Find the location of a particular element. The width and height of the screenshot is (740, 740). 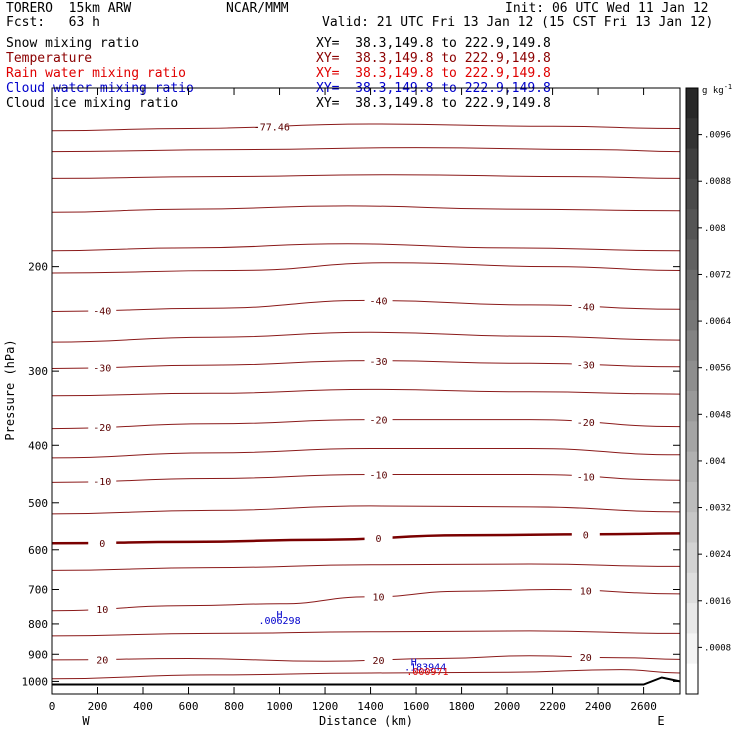

contour-label-0-0: -77.46 is located at coordinates (272, 127).